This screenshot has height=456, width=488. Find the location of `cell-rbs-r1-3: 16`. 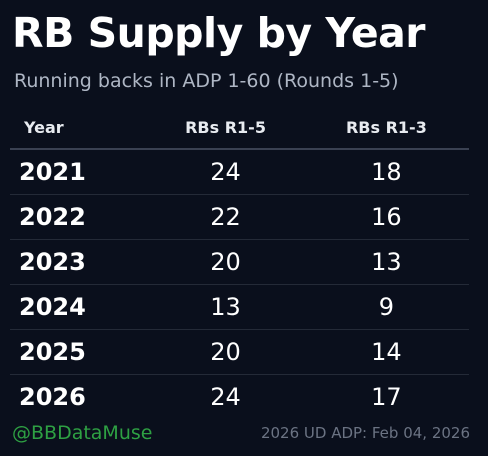

cell-rbs-r1-3: 16 is located at coordinates (386, 217).